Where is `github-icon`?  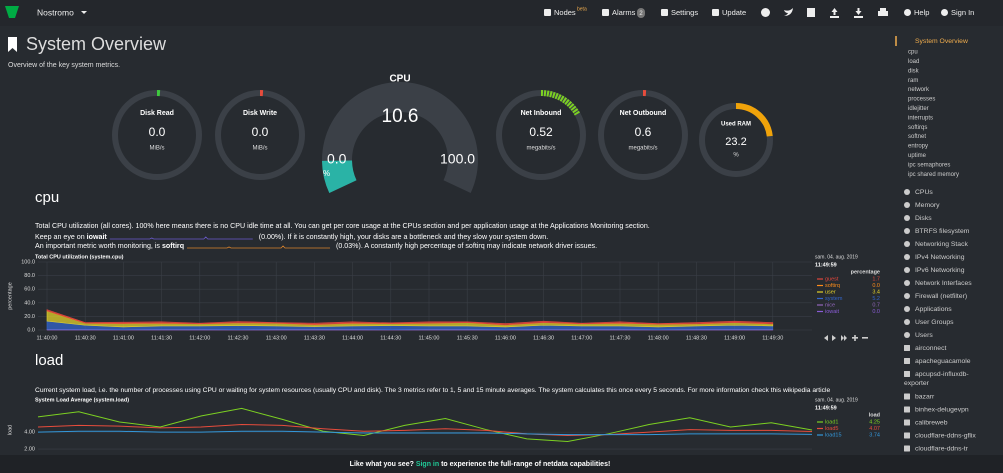 github-icon is located at coordinates (765, 12).